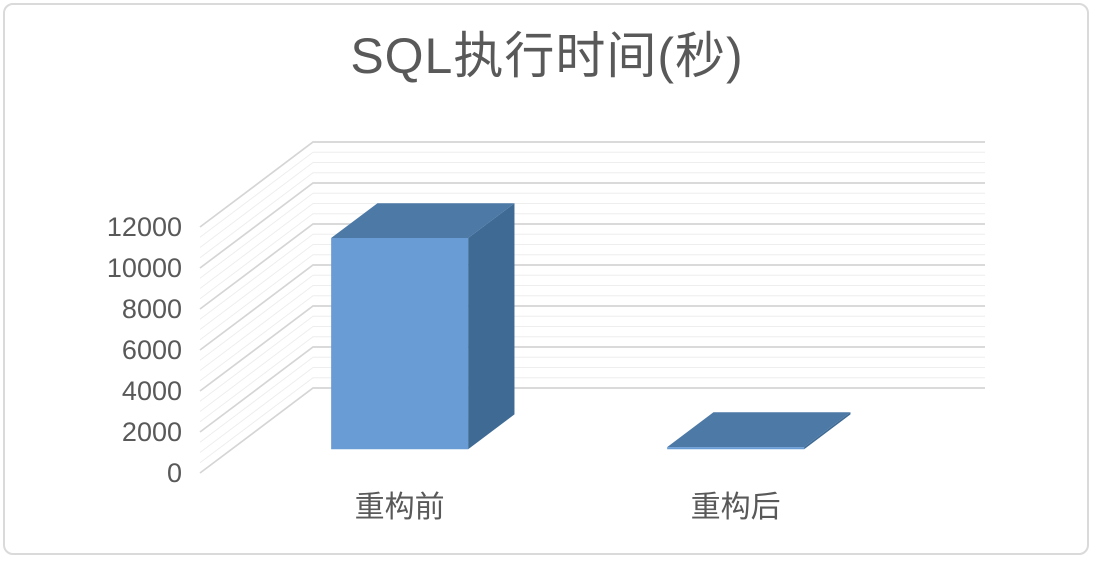  I want to click on y-axis-tick-label: 0, so click(174, 473).